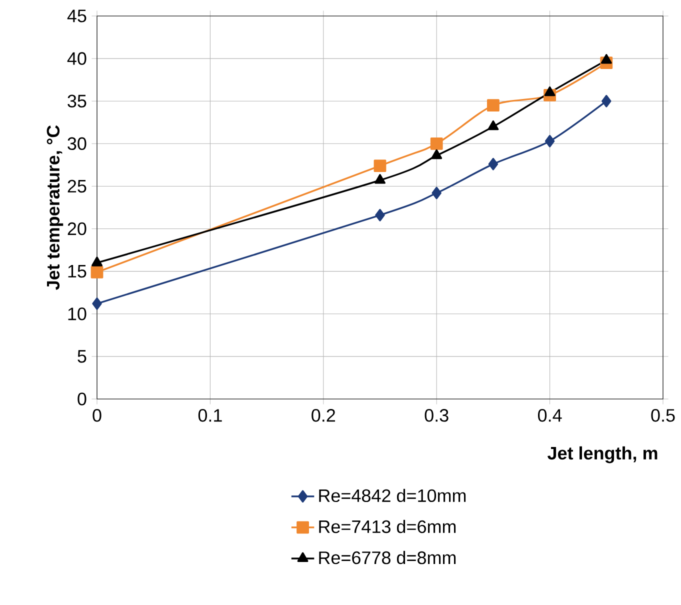 This screenshot has width=681, height=605. Describe the element at coordinates (77, 101) in the screenshot. I see `y-tick-label: 35` at that location.